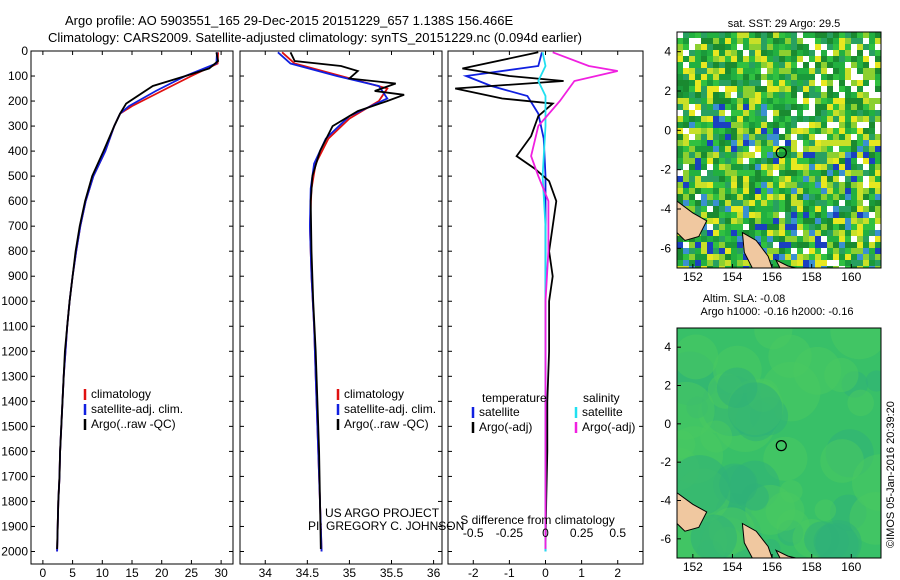 This screenshot has height=580, width=900. Describe the element at coordinates (574, 300) in the screenshot. I see `series-line` at that location.